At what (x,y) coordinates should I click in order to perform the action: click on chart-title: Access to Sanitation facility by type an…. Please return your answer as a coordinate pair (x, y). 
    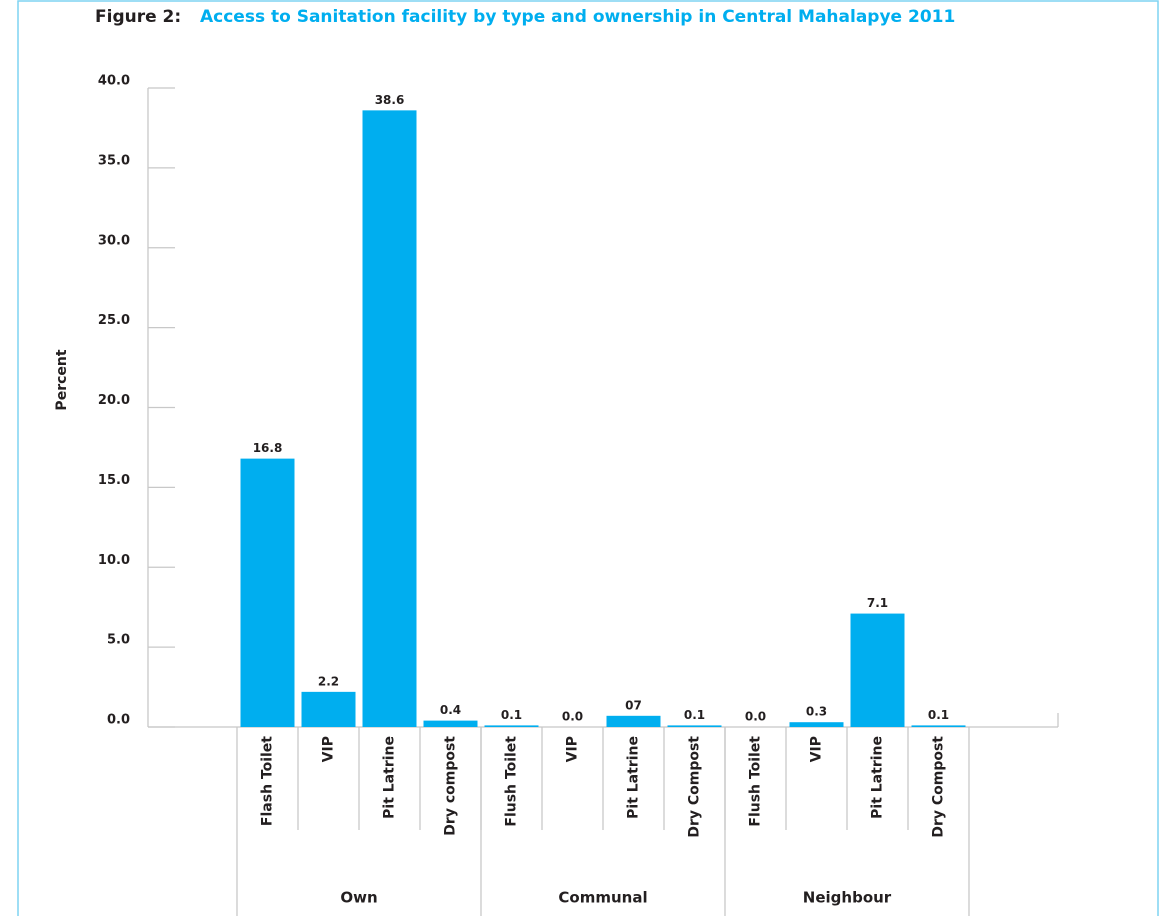
    Looking at the image, I should click on (577, 17).